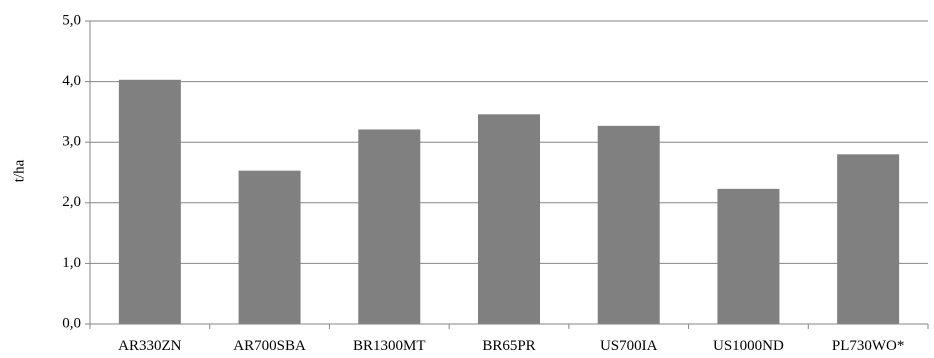  I want to click on y-tick-label: 1,0, so click(71, 263).